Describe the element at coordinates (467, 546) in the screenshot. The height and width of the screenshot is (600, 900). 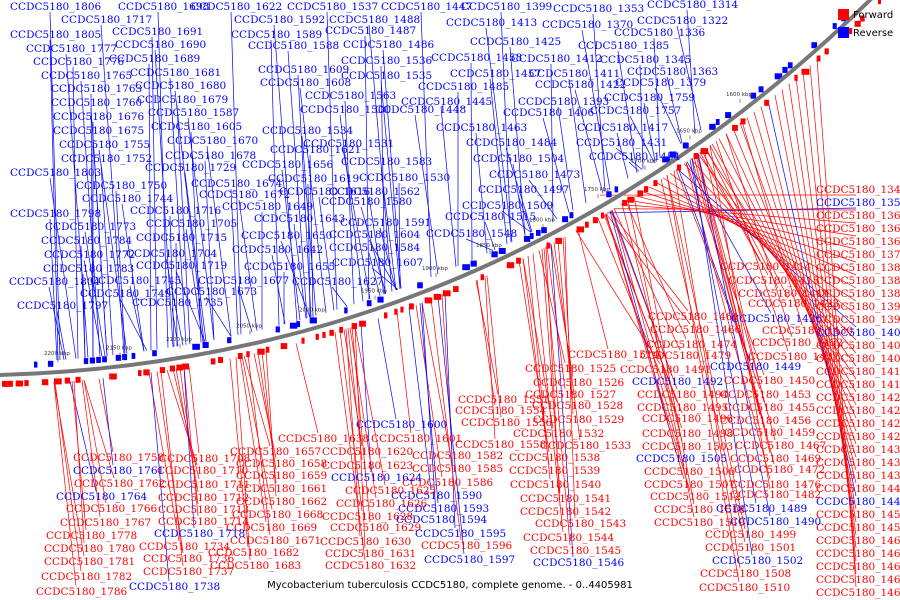
I see `gene-label: CCDC5180_1596` at that location.